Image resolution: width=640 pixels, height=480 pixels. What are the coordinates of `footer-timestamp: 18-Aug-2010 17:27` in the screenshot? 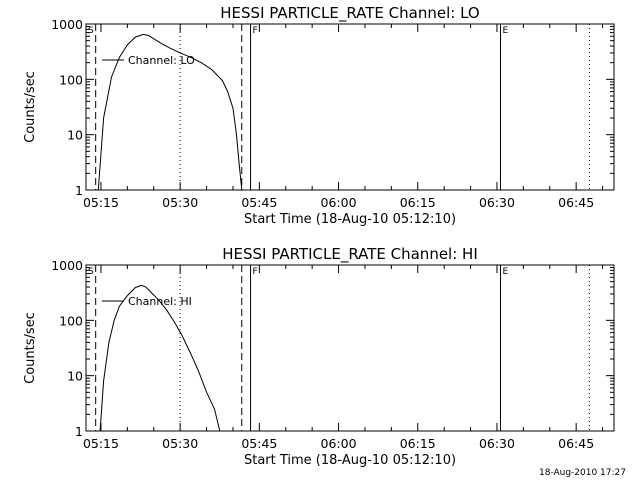 It's located at (582, 473).